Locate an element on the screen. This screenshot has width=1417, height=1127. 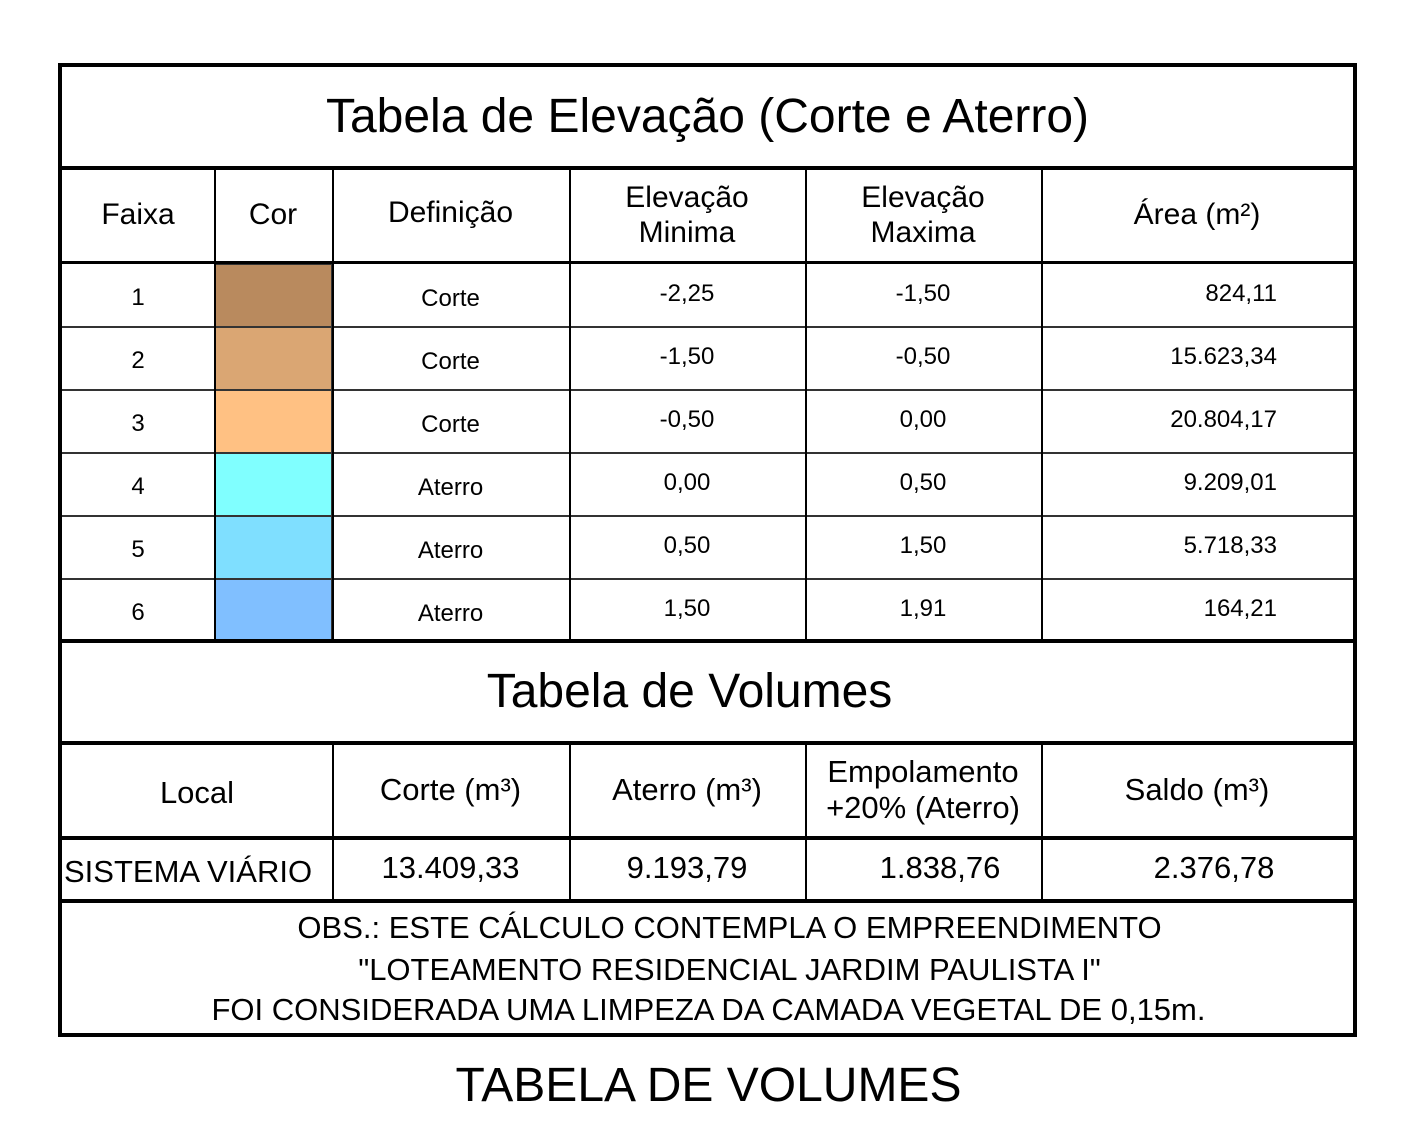
elev-min-cell: 0,50 is located at coordinates (687, 545).